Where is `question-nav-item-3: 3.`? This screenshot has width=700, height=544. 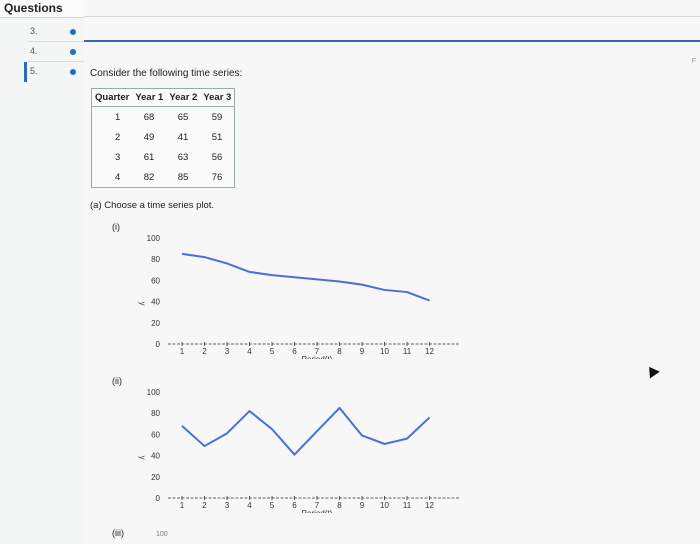 question-nav-item-3: 3. is located at coordinates (42, 32).